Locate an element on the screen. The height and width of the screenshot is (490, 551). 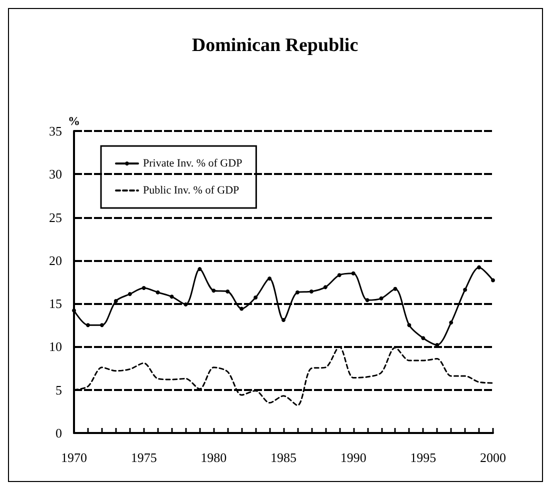
x-tick-label: 1980 is located at coordinates (213, 457).